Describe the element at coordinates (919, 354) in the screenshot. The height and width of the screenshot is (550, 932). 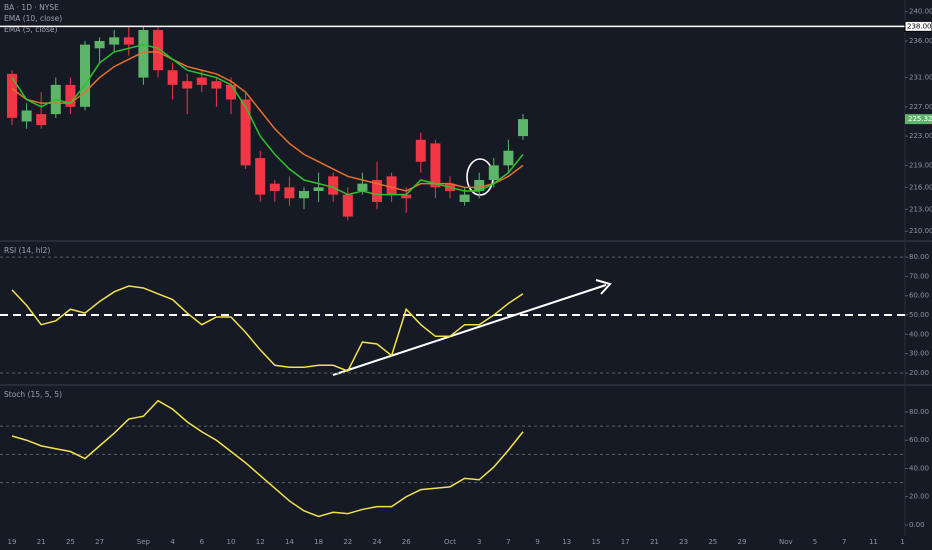
I see `y-tick-label: 30.00` at that location.